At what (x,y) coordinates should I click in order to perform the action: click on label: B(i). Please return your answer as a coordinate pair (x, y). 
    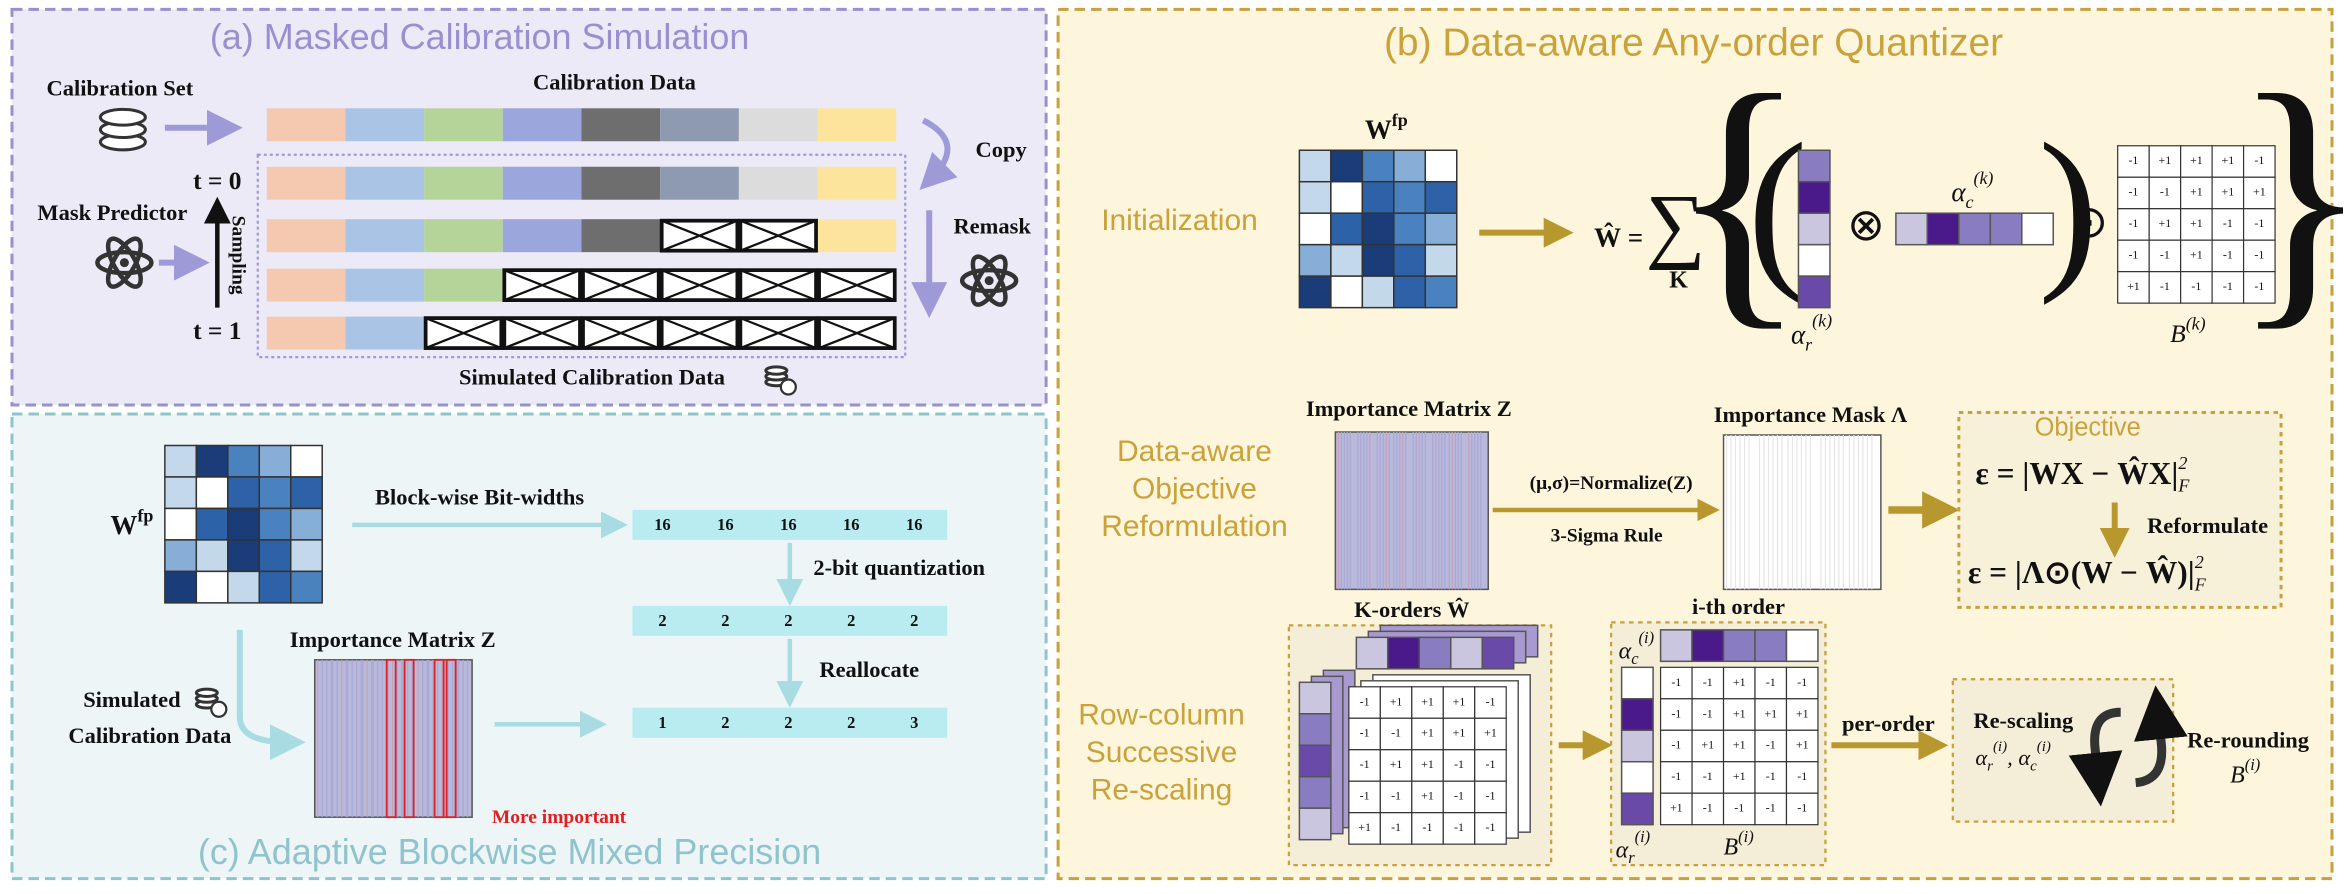
    Looking at the image, I should click on (2245, 771).